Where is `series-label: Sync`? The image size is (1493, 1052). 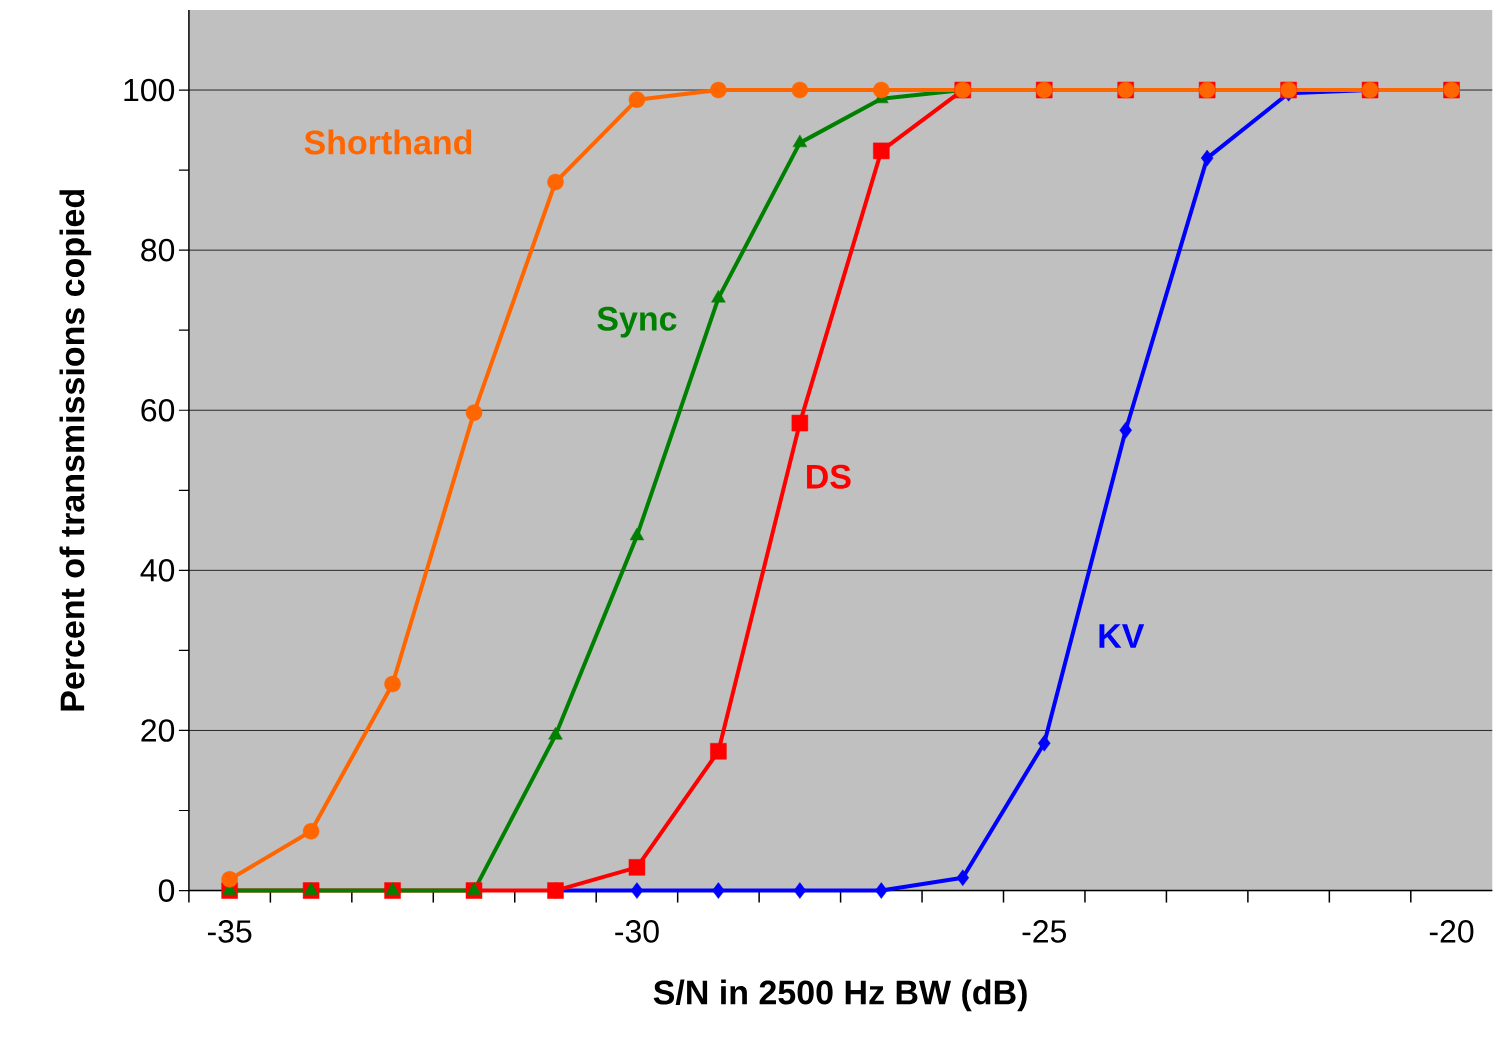
series-label: Sync is located at coordinates (637, 322).